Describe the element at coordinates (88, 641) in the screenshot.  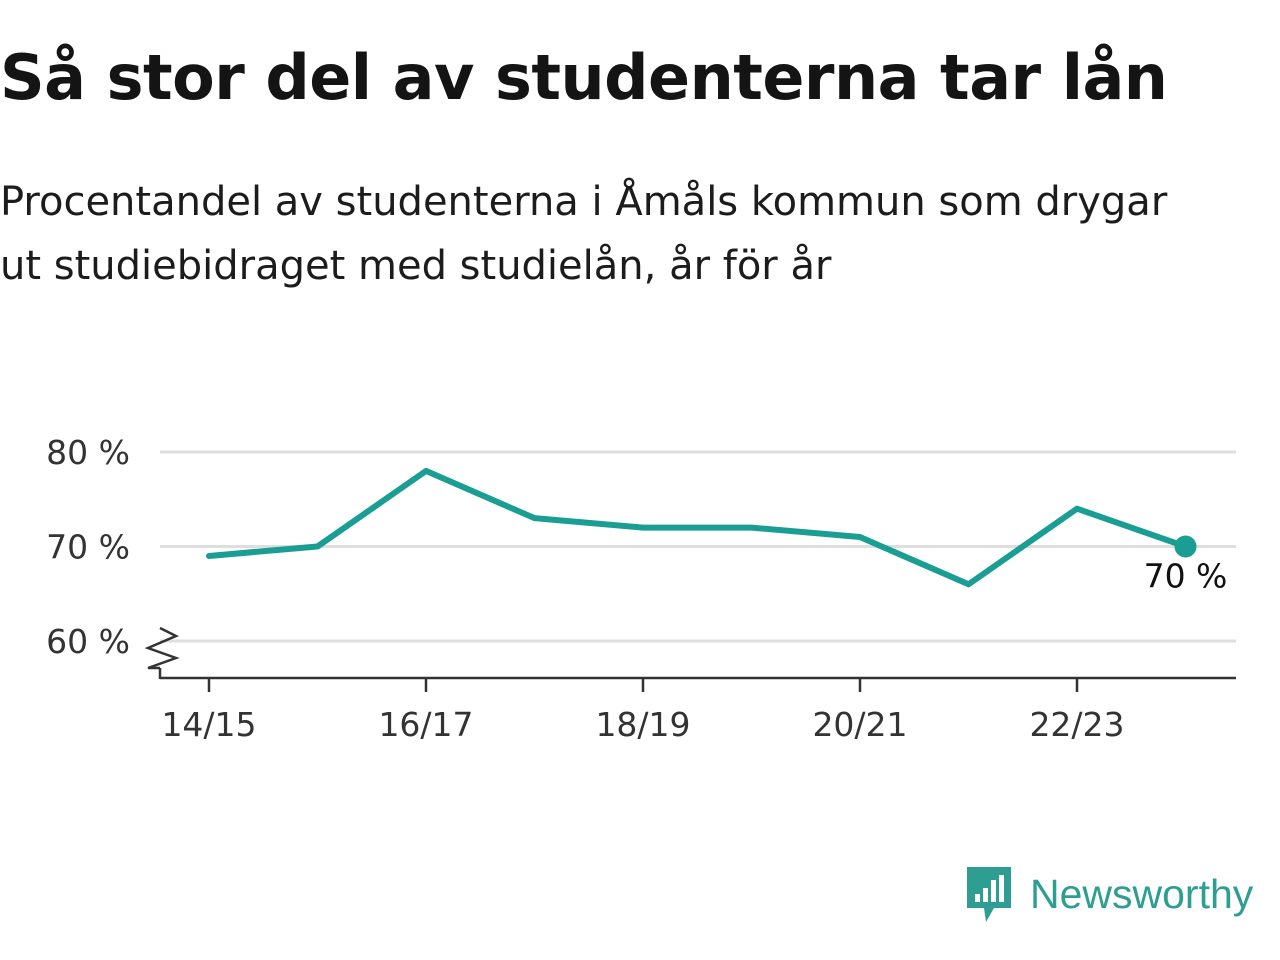
I see `y-tick-label: 60 %` at that location.